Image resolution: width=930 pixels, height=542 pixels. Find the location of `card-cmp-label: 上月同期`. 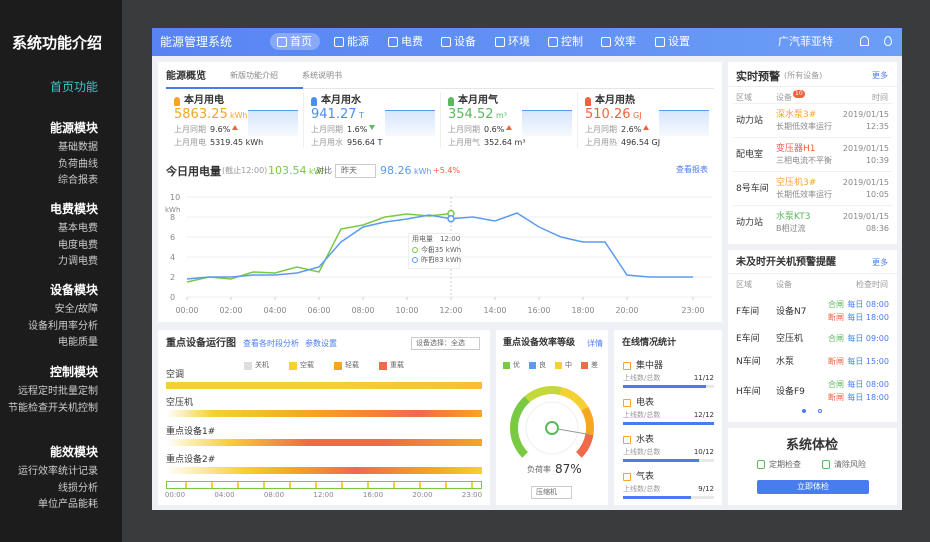

card-cmp-label: 上月同期 is located at coordinates (601, 129).